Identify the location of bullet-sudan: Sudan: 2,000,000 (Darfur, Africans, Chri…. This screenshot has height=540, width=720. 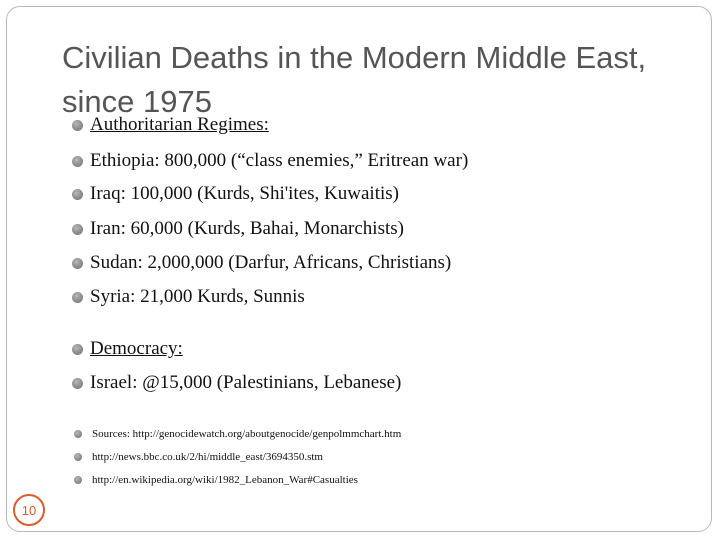
(261, 263).